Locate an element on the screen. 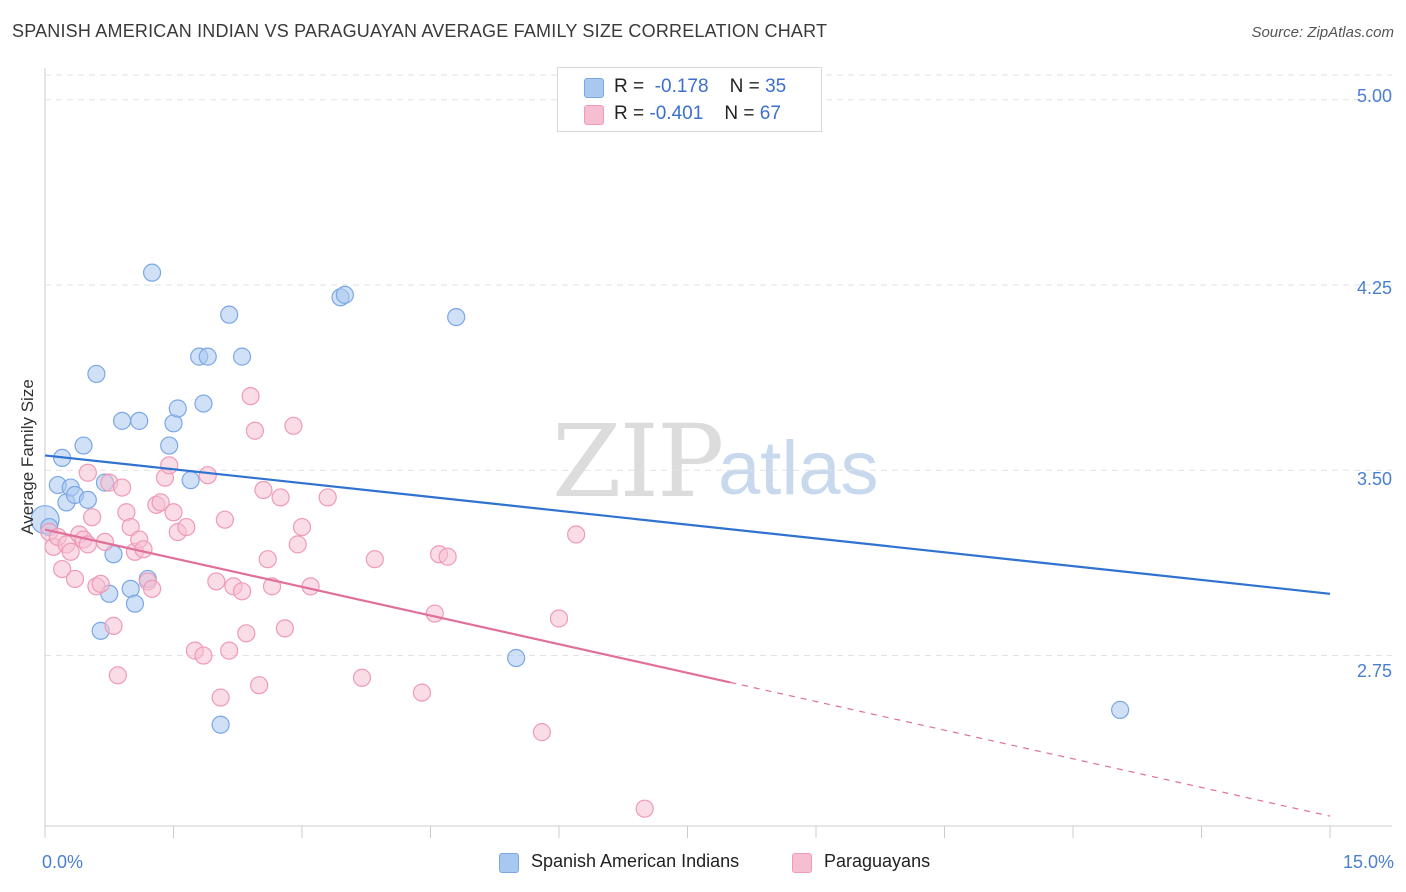 The image size is (1406, 892). y-tick-label-2-75: 2.75 is located at coordinates (1374, 671).